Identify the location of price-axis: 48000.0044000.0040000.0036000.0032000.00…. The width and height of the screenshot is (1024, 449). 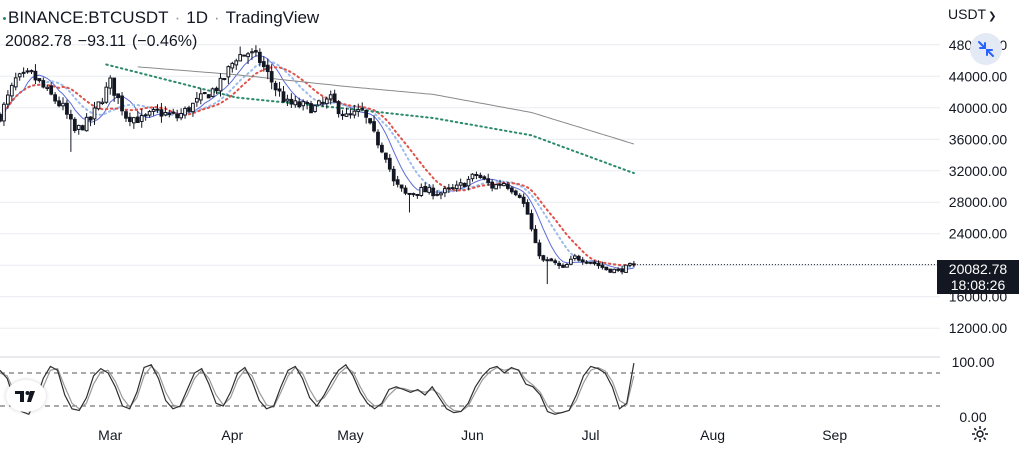
(978, 231).